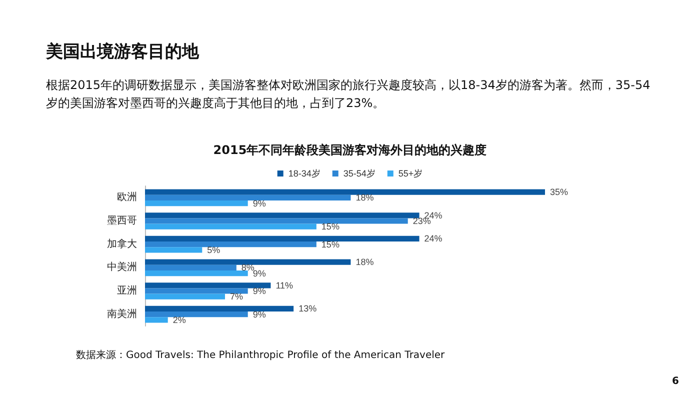  Describe the element at coordinates (559, 192) in the screenshot. I see `data-label: 35%` at that location.